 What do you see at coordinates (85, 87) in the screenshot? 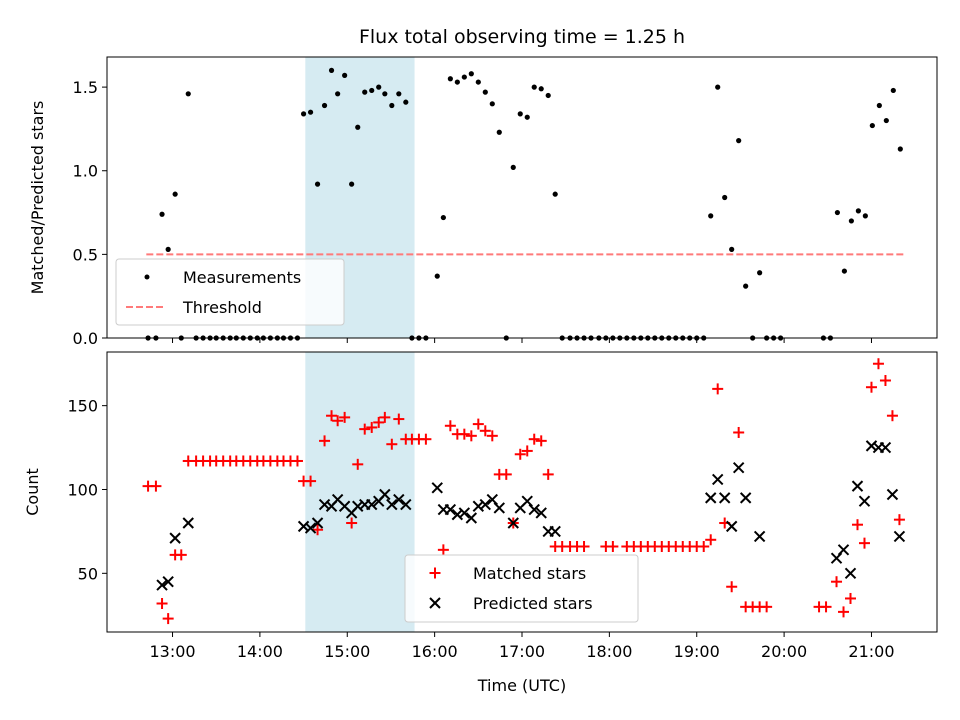
I see `y-tick-label: 1.5` at bounding box center [85, 87].